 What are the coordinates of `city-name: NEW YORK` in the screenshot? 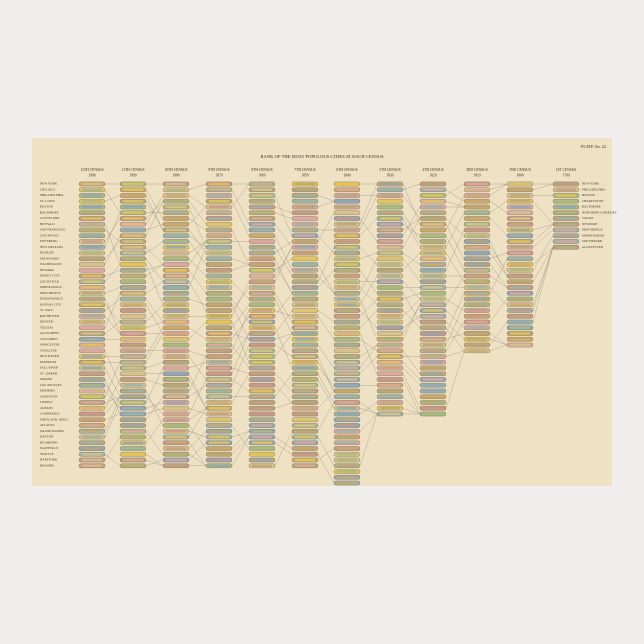 It's located at (591, 184).